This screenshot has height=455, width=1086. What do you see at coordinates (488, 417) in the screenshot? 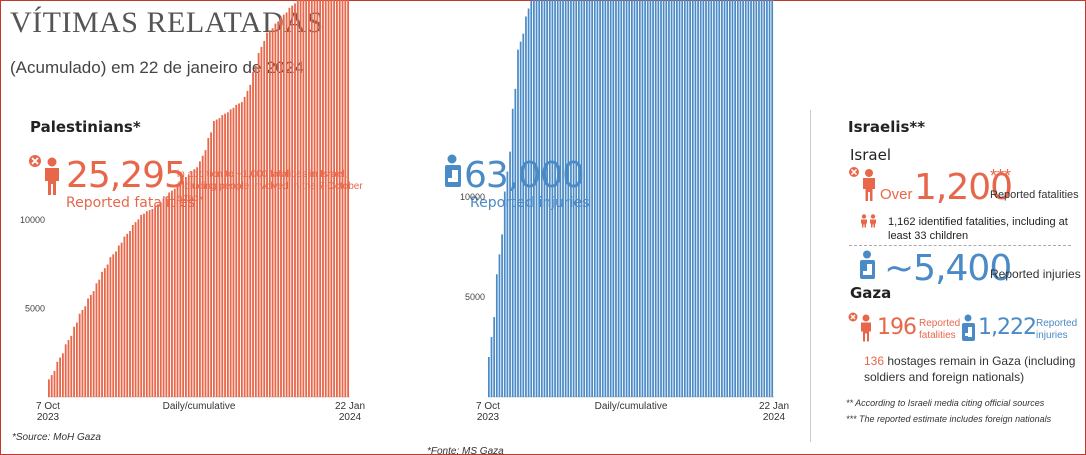
I see `x-start-year: 2023` at bounding box center [488, 417].